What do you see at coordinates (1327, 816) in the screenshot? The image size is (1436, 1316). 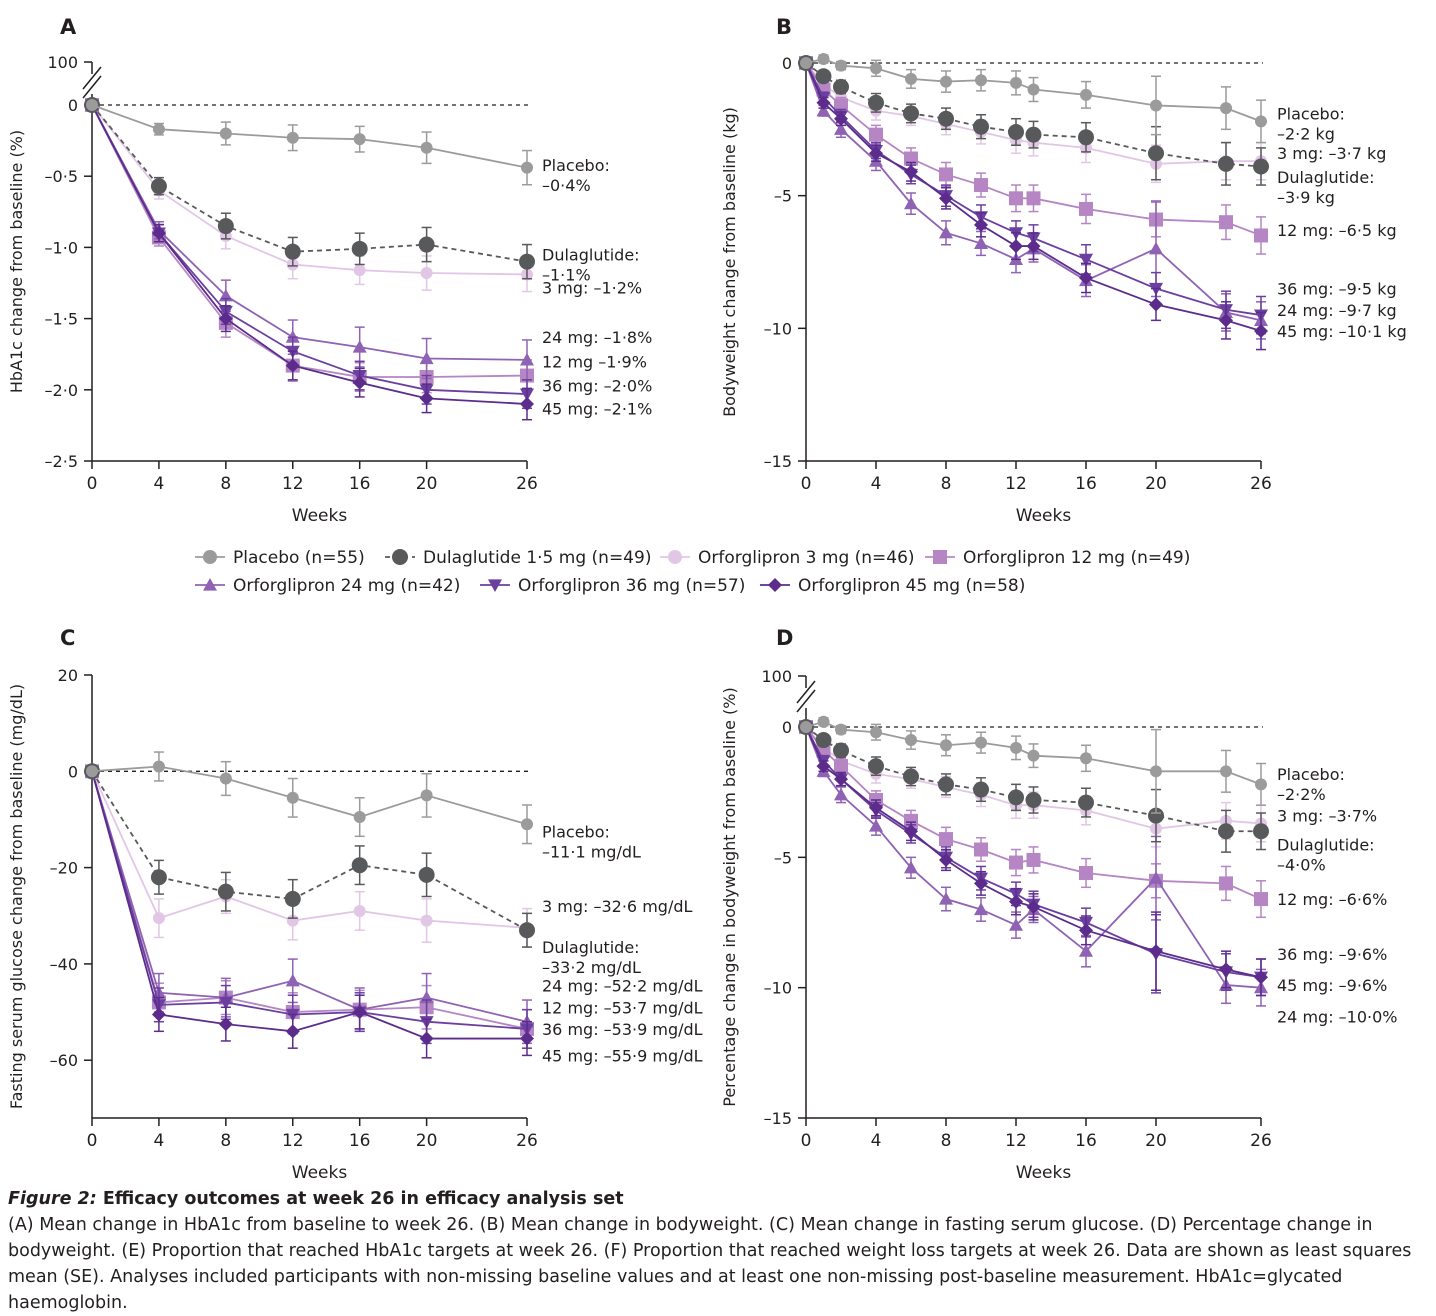 I see `series-end-label: 3 mg: –3·7%` at bounding box center [1327, 816].